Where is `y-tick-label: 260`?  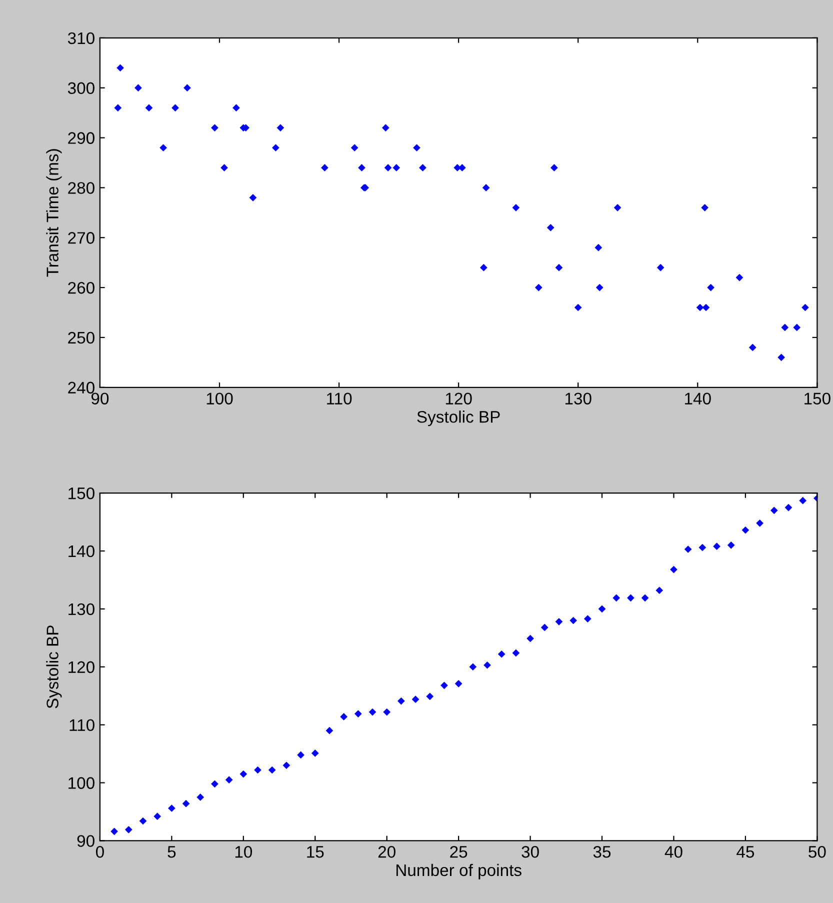
y-tick-label: 260 is located at coordinates (81, 288).